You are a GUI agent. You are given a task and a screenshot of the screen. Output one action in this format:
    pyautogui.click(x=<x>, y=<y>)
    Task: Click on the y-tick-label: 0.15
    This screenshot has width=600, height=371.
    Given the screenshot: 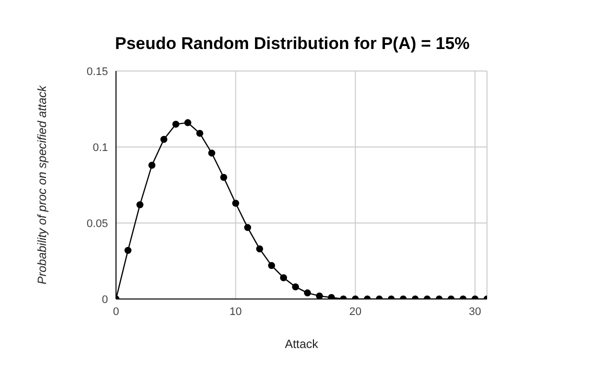 What is the action you would take?
    pyautogui.click(x=97, y=72)
    